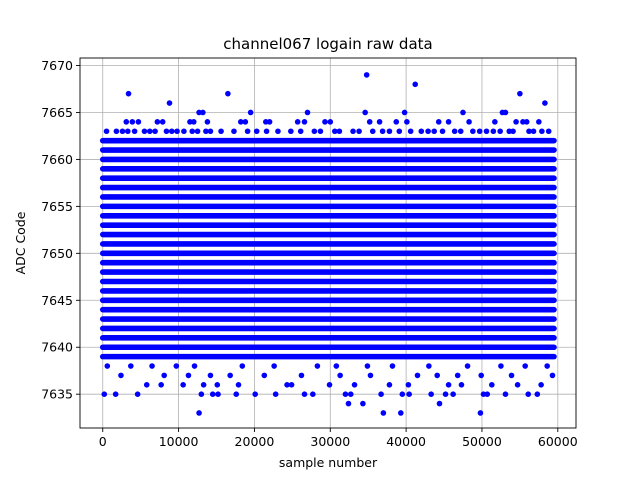 This screenshot has width=640, height=480. Describe the element at coordinates (406, 441) in the screenshot. I see `x-tick-label: 40000` at that location.